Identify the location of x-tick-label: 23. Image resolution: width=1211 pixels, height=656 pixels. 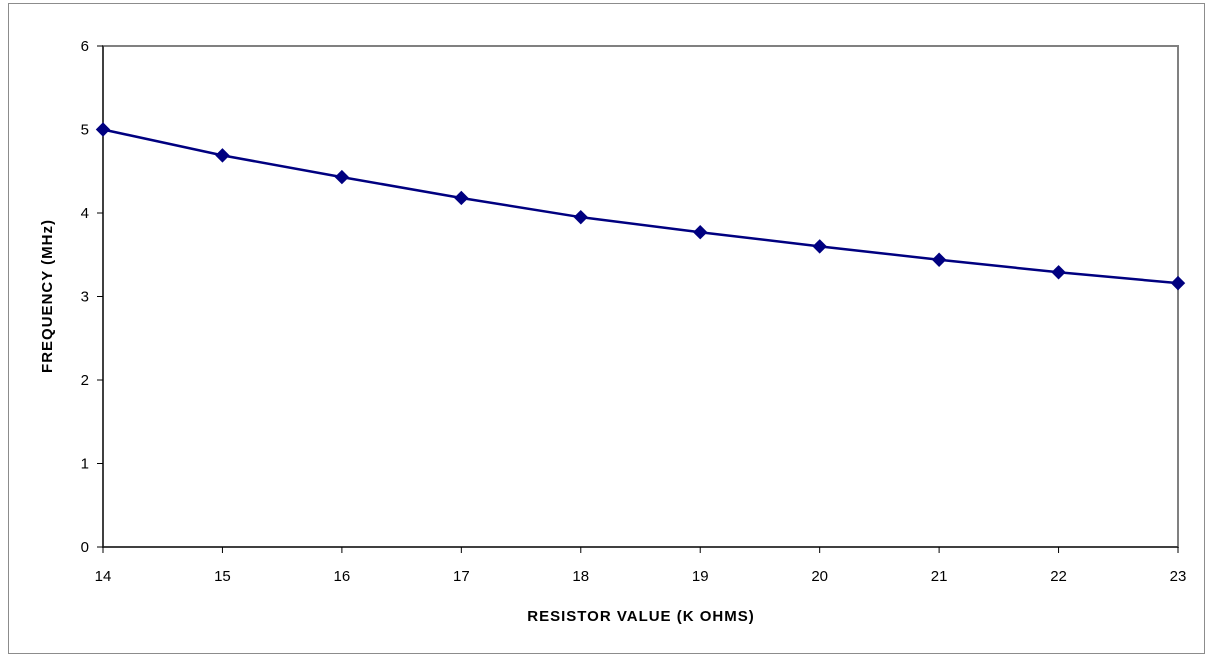
(1178, 576).